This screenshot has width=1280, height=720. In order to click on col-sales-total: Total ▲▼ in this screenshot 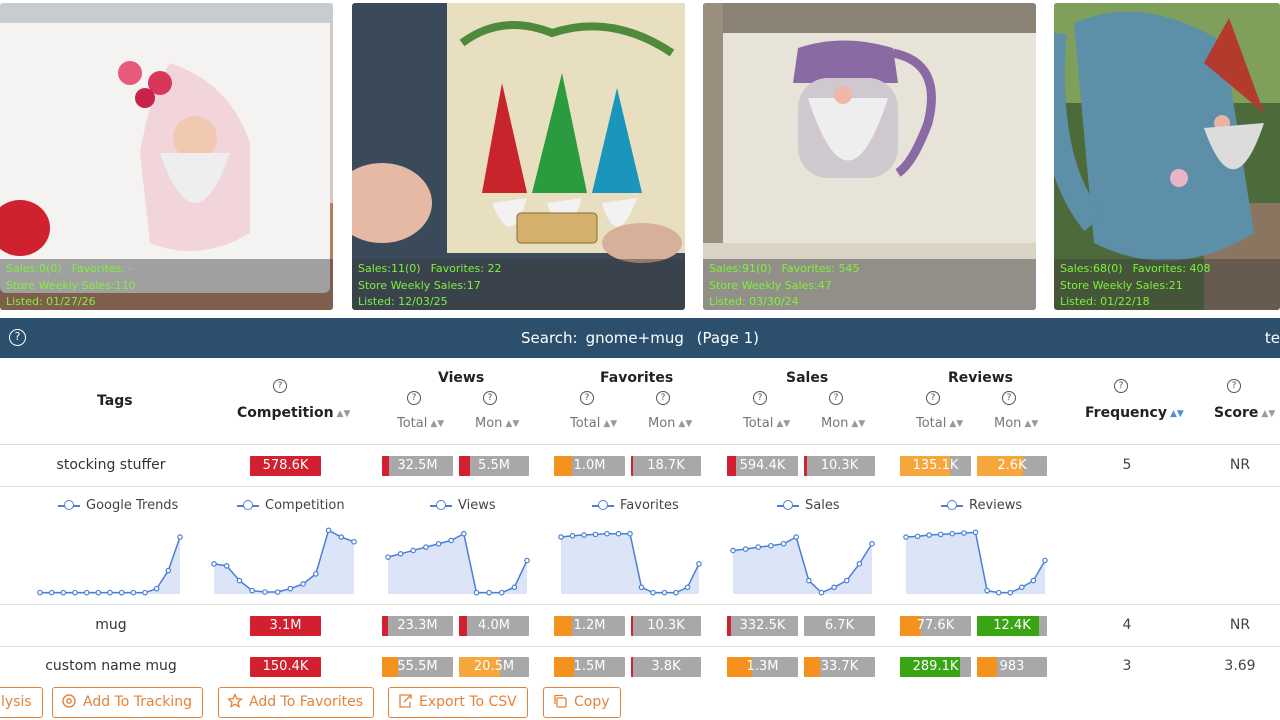, I will do `click(766, 423)`.